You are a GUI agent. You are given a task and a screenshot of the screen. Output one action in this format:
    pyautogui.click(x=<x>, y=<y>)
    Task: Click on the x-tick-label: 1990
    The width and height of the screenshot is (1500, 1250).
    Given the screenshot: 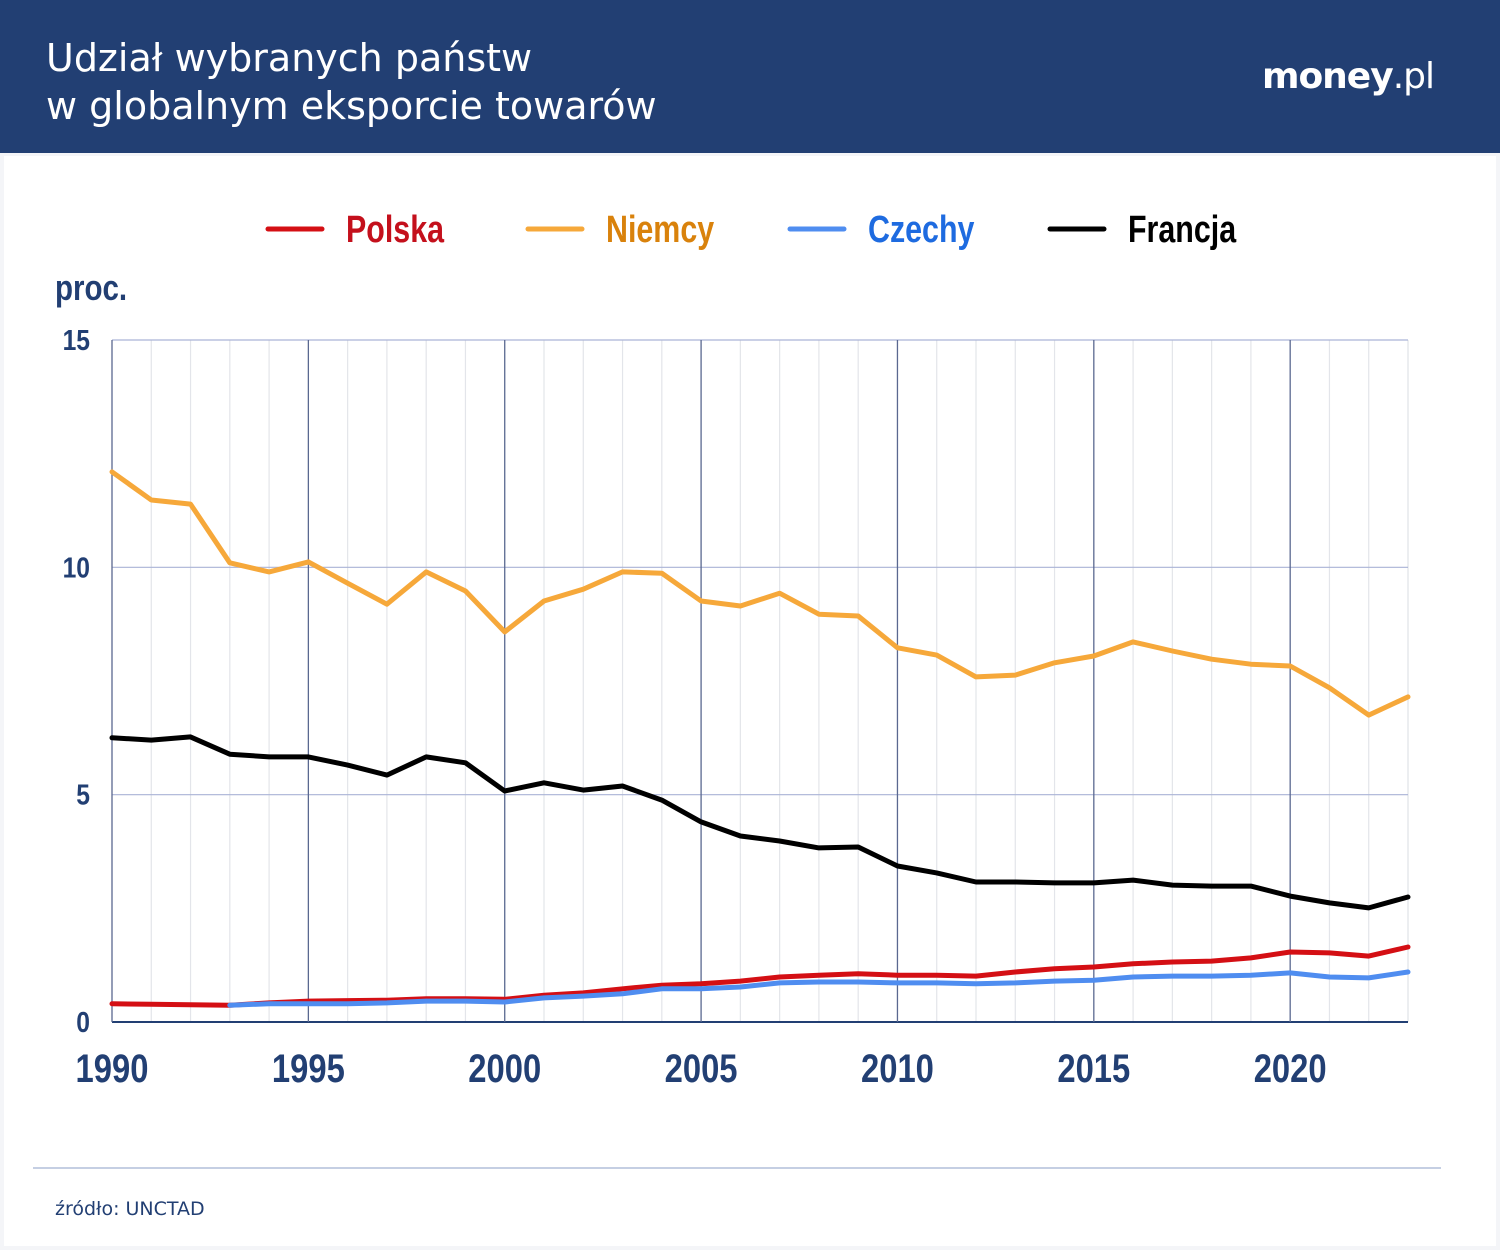 What is the action you would take?
    pyautogui.click(x=112, y=1068)
    